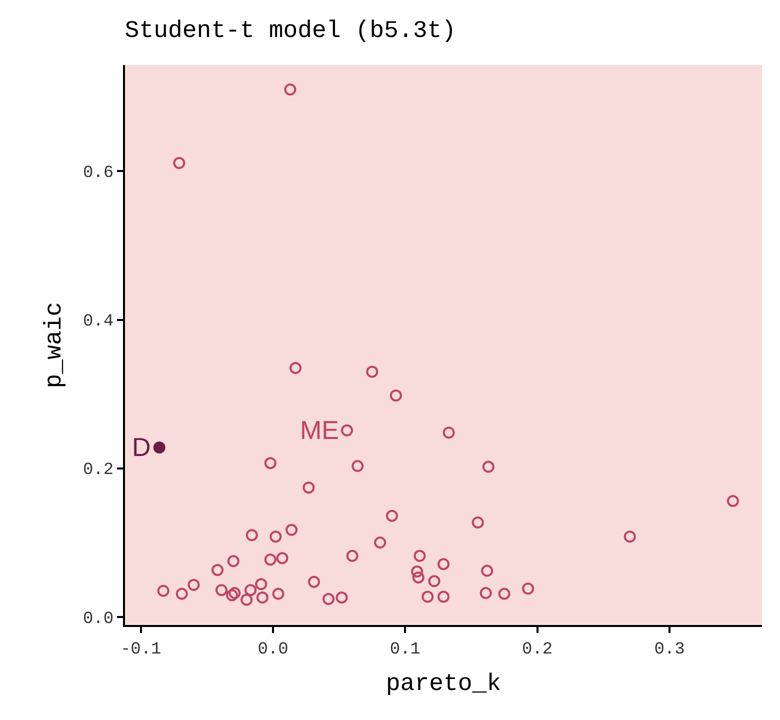 This screenshot has width=780, height=720. Describe the element at coordinates (537, 650) in the screenshot. I see `x-tick-label: 0.2` at that location.